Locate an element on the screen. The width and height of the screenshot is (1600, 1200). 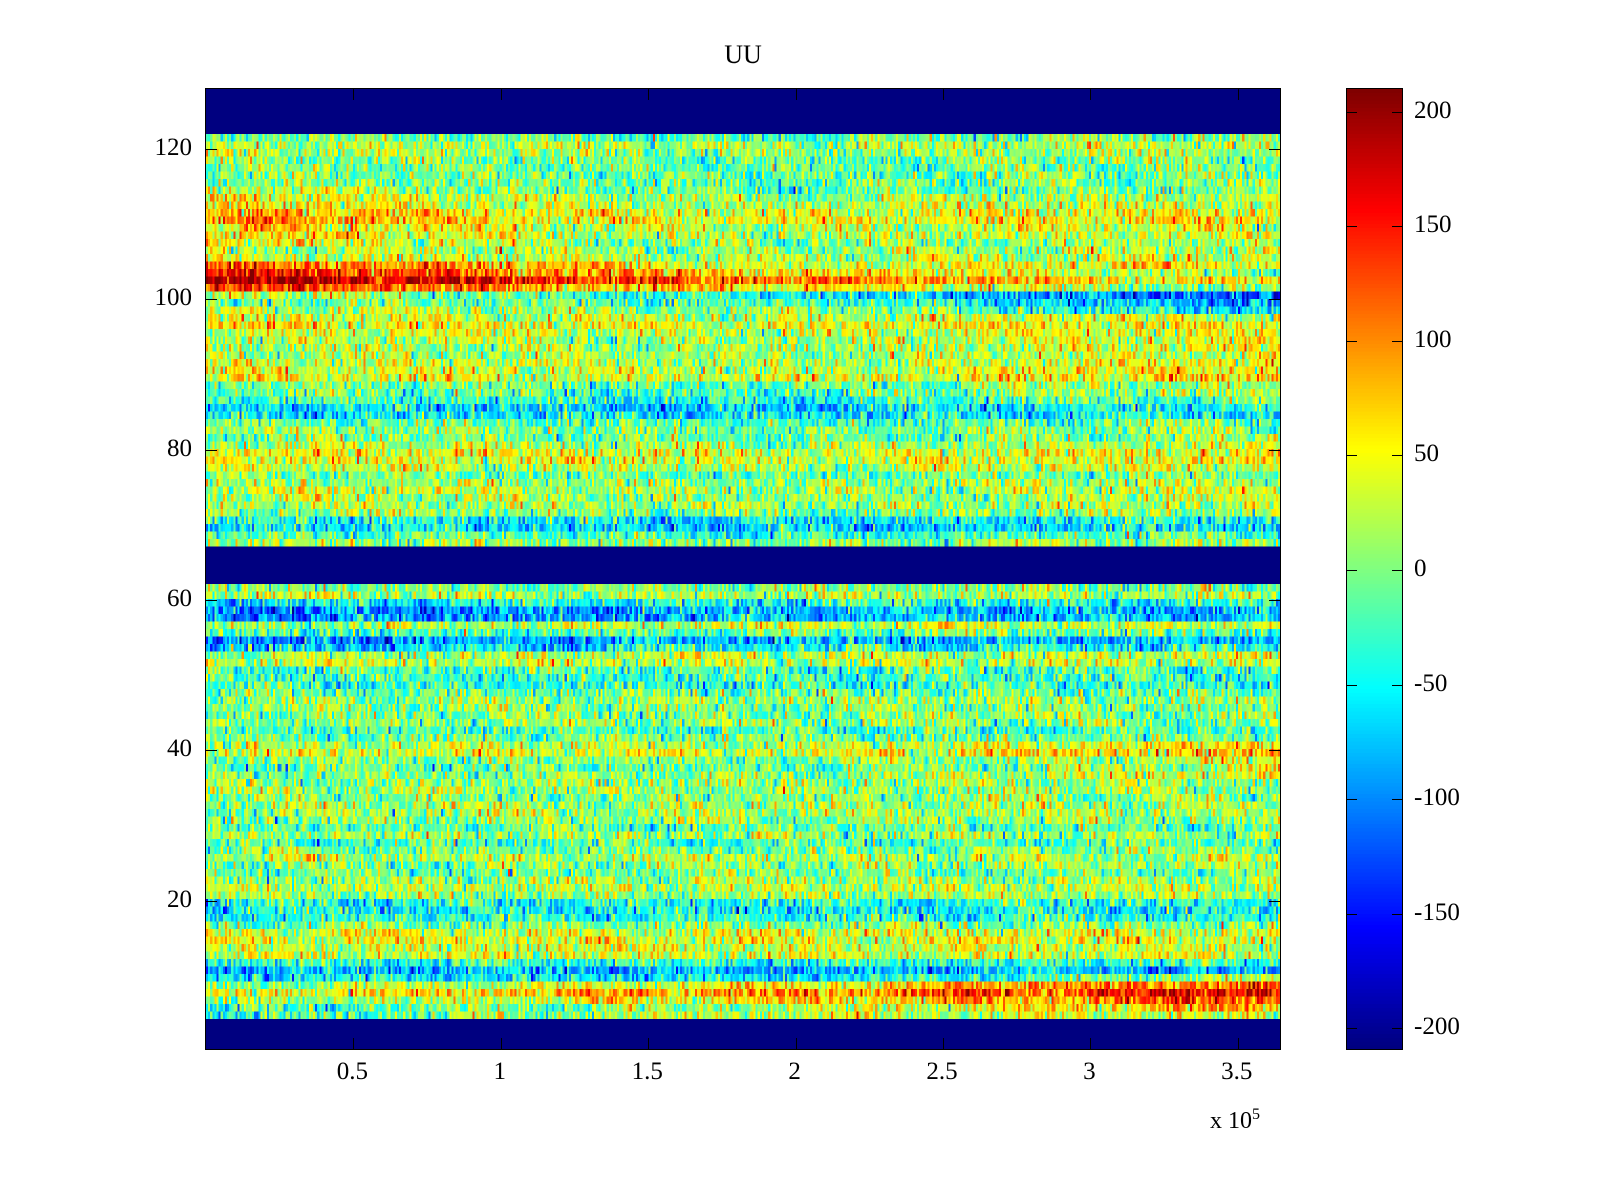
colorbar-tick-label: 50 is located at coordinates (1426, 454).